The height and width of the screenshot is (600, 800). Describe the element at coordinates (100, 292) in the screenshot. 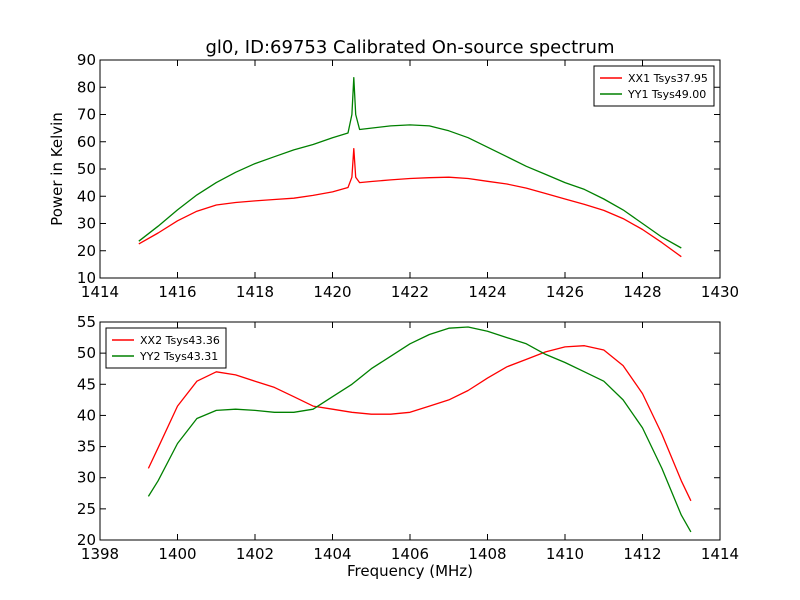

I see `upper-x-tick-label: 1414` at that location.